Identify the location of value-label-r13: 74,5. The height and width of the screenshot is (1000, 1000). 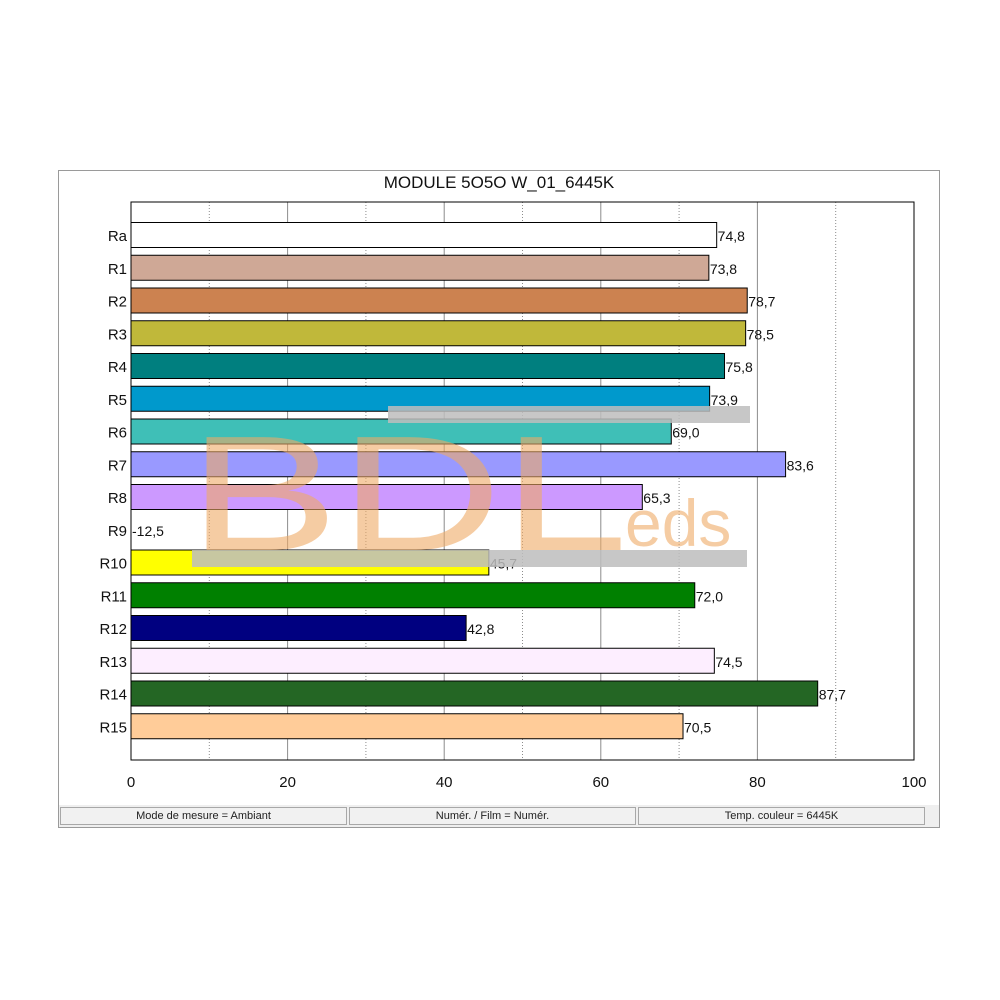
(728, 662).